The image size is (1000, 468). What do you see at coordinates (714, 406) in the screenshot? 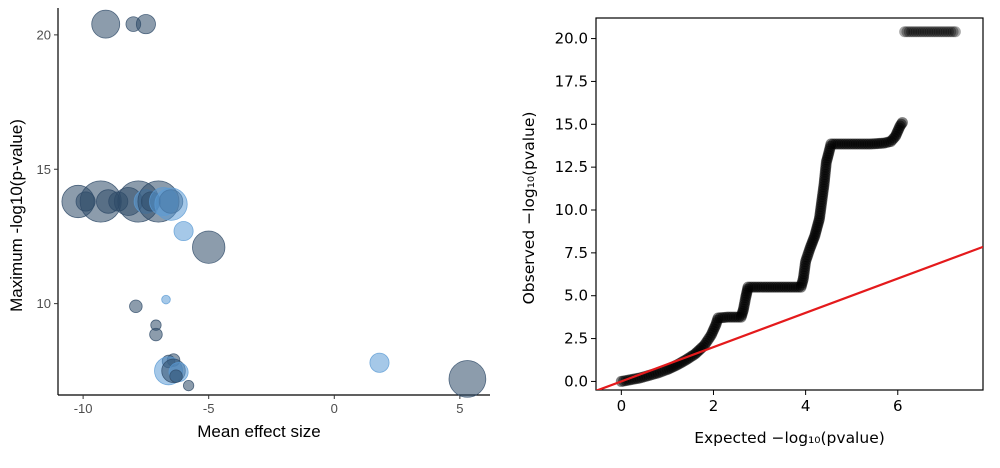
I see `x-tick-label: 2` at bounding box center [714, 406].